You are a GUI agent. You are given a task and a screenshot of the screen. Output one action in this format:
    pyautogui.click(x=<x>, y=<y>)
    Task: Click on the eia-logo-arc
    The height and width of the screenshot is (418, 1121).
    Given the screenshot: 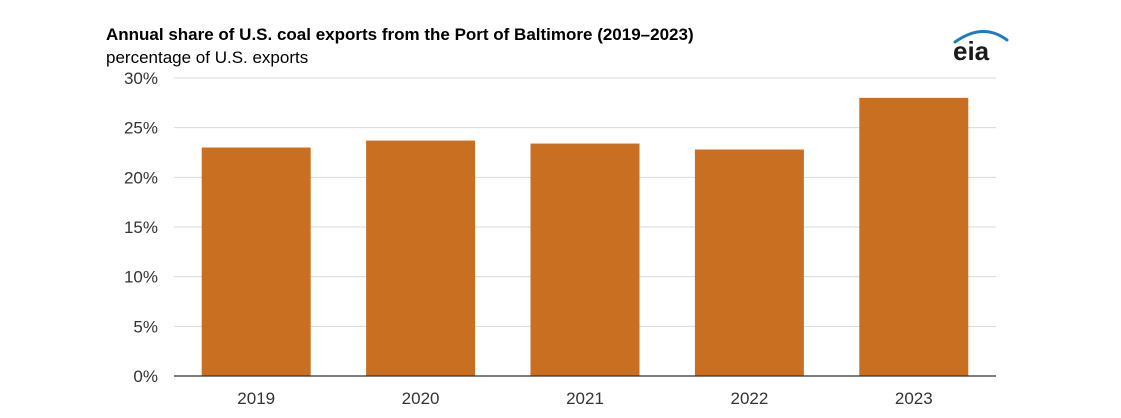 What is the action you would take?
    pyautogui.click(x=981, y=37)
    